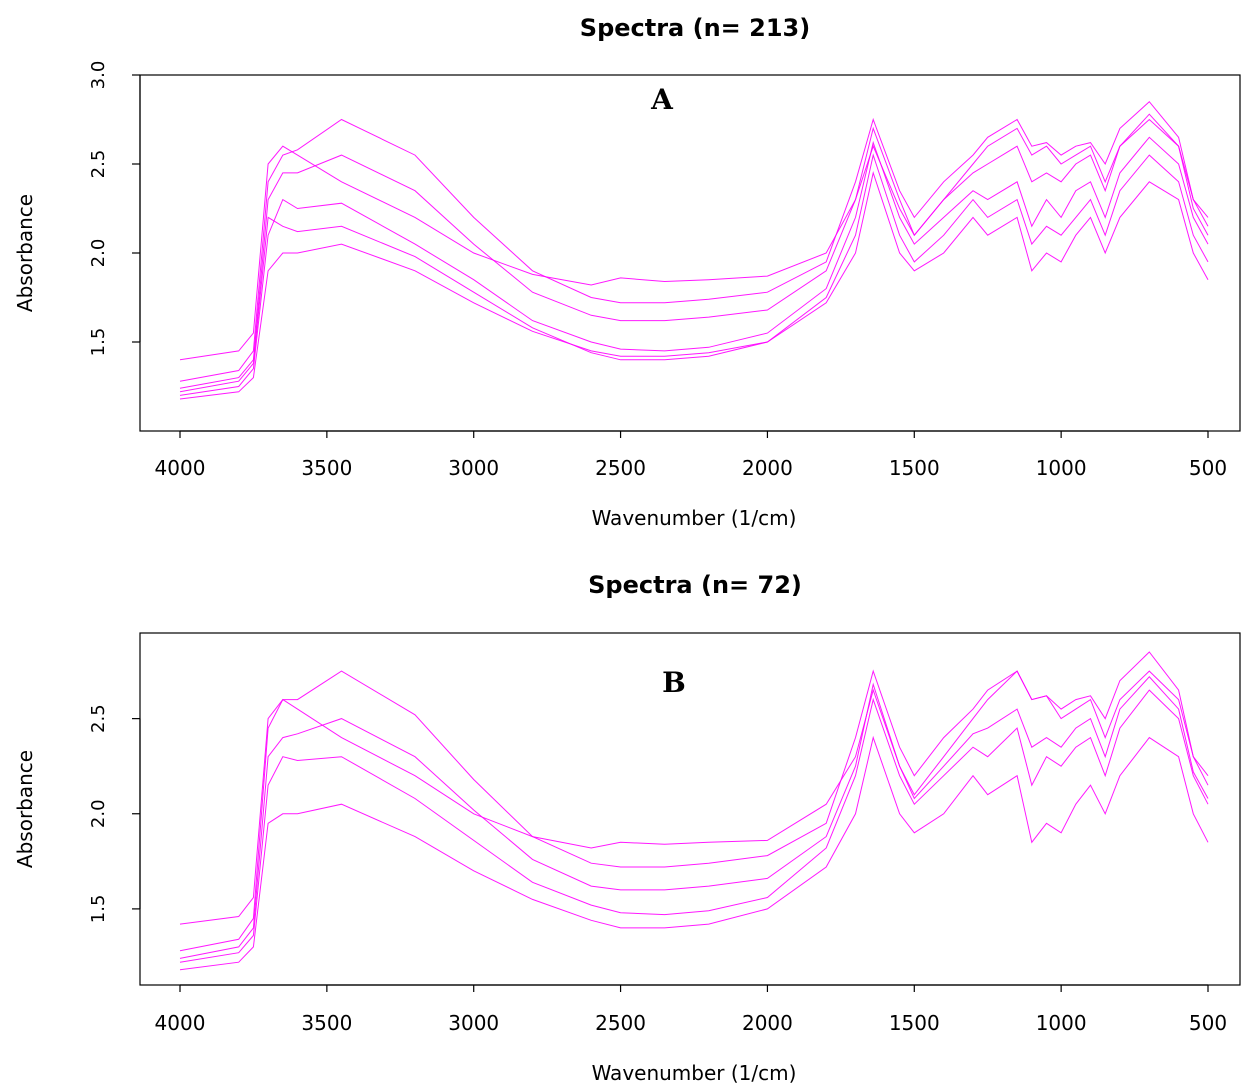 Image resolution: width=1242 pixels, height=1087 pixels. I want to click on chart-title: Spectra (n= 72), so click(695, 585).